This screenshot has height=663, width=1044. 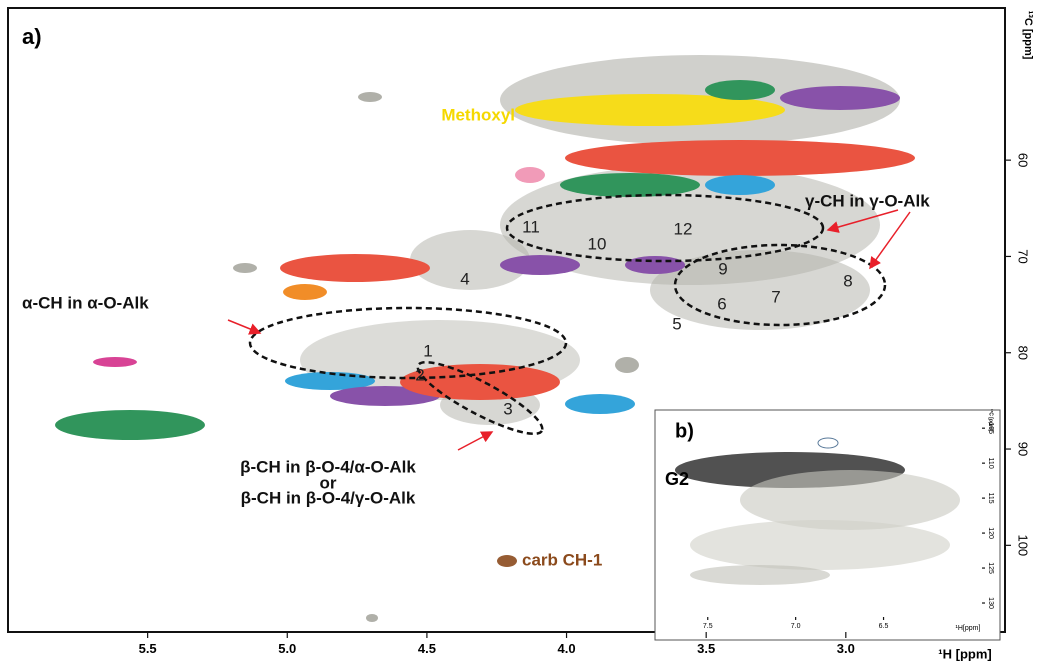 I want to click on peak-label: 8, so click(x=847, y=280).